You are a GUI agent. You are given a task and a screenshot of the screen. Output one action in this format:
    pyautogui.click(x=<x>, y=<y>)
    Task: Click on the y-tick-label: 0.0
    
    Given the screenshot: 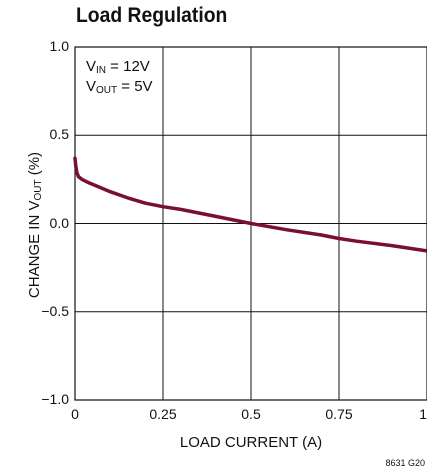 What is the action you would take?
    pyautogui.click(x=59, y=222)
    